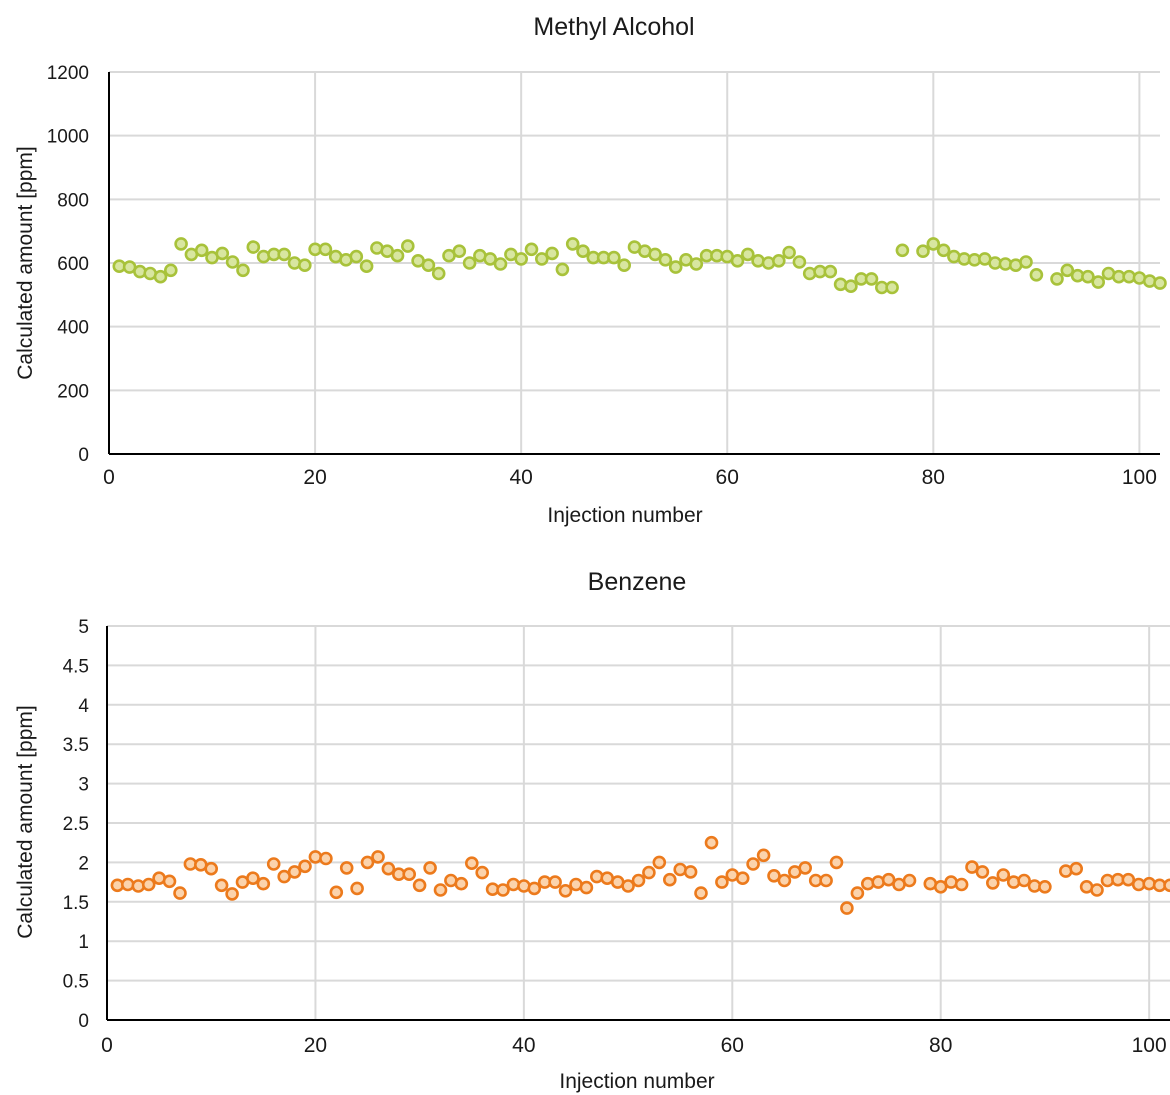 The height and width of the screenshot is (1095, 1170). Describe the element at coordinates (76, 982) in the screenshot. I see `y-tick-label: 0.5` at that location.